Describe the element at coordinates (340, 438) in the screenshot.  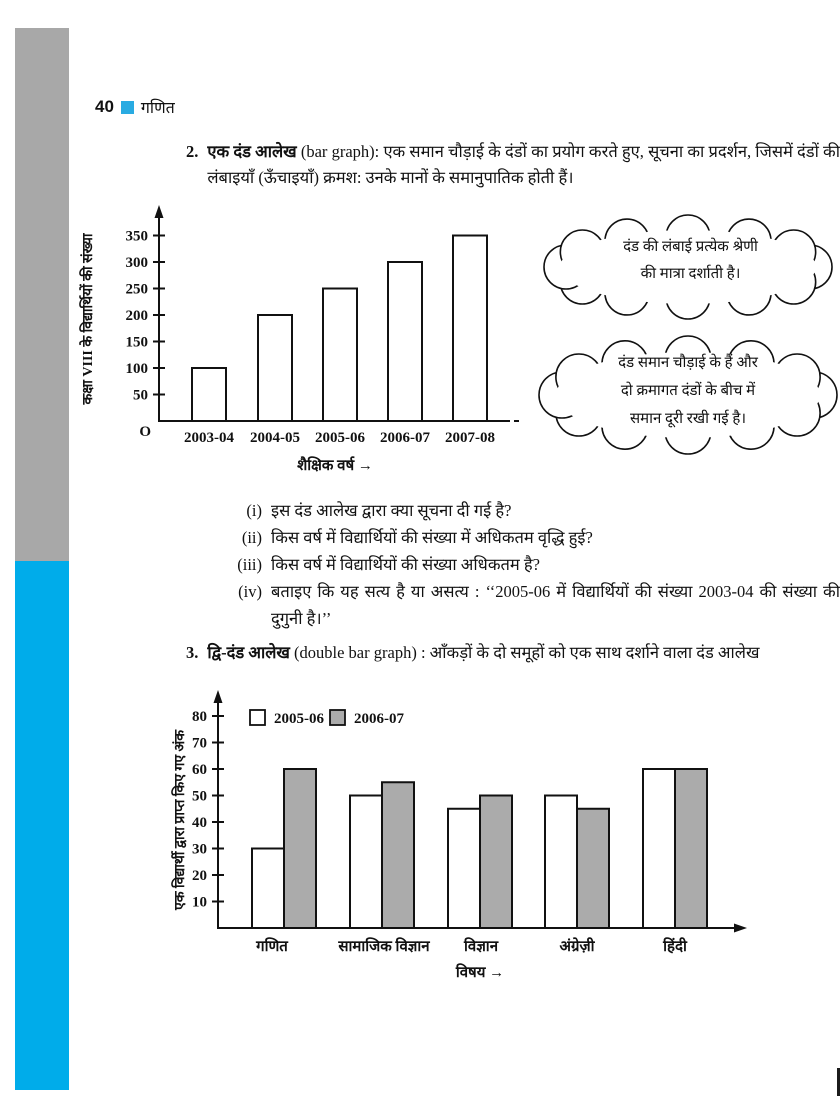
I see `x-category-label: 2005-06` at that location.